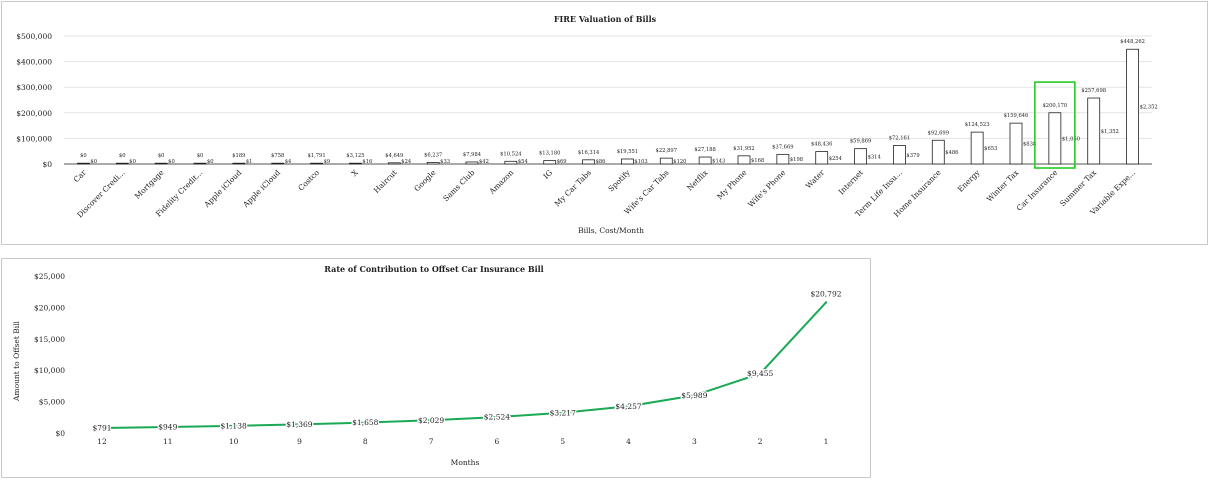  Describe the element at coordinates (1071, 139) in the screenshot. I see `monthly-cost-label: $1,050` at that location.